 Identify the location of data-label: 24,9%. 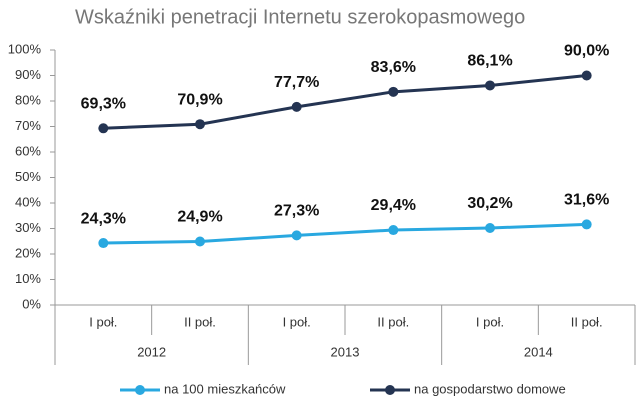
(199, 217).